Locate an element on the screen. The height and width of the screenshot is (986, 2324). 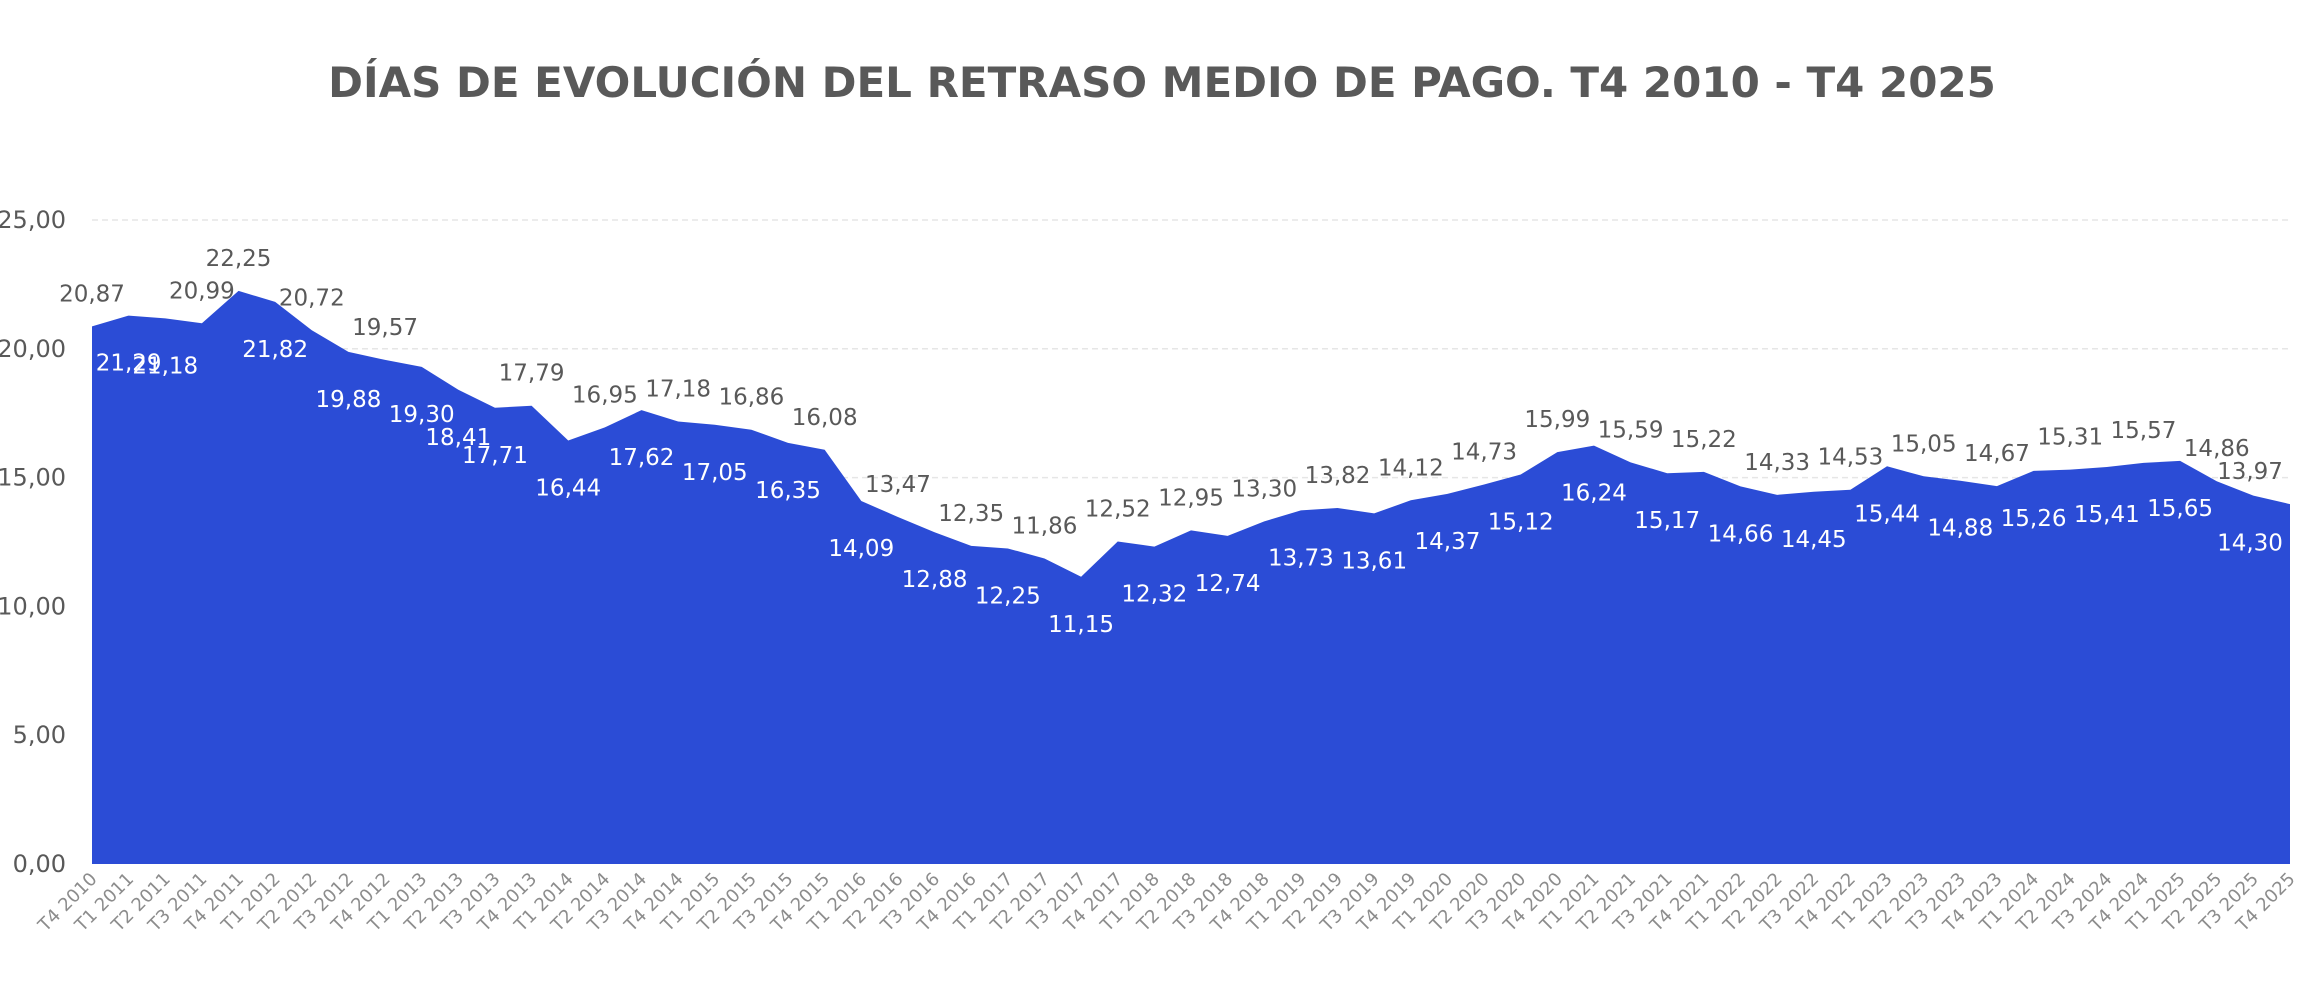
y-tick-label: 5,00 is located at coordinates (39, 735).